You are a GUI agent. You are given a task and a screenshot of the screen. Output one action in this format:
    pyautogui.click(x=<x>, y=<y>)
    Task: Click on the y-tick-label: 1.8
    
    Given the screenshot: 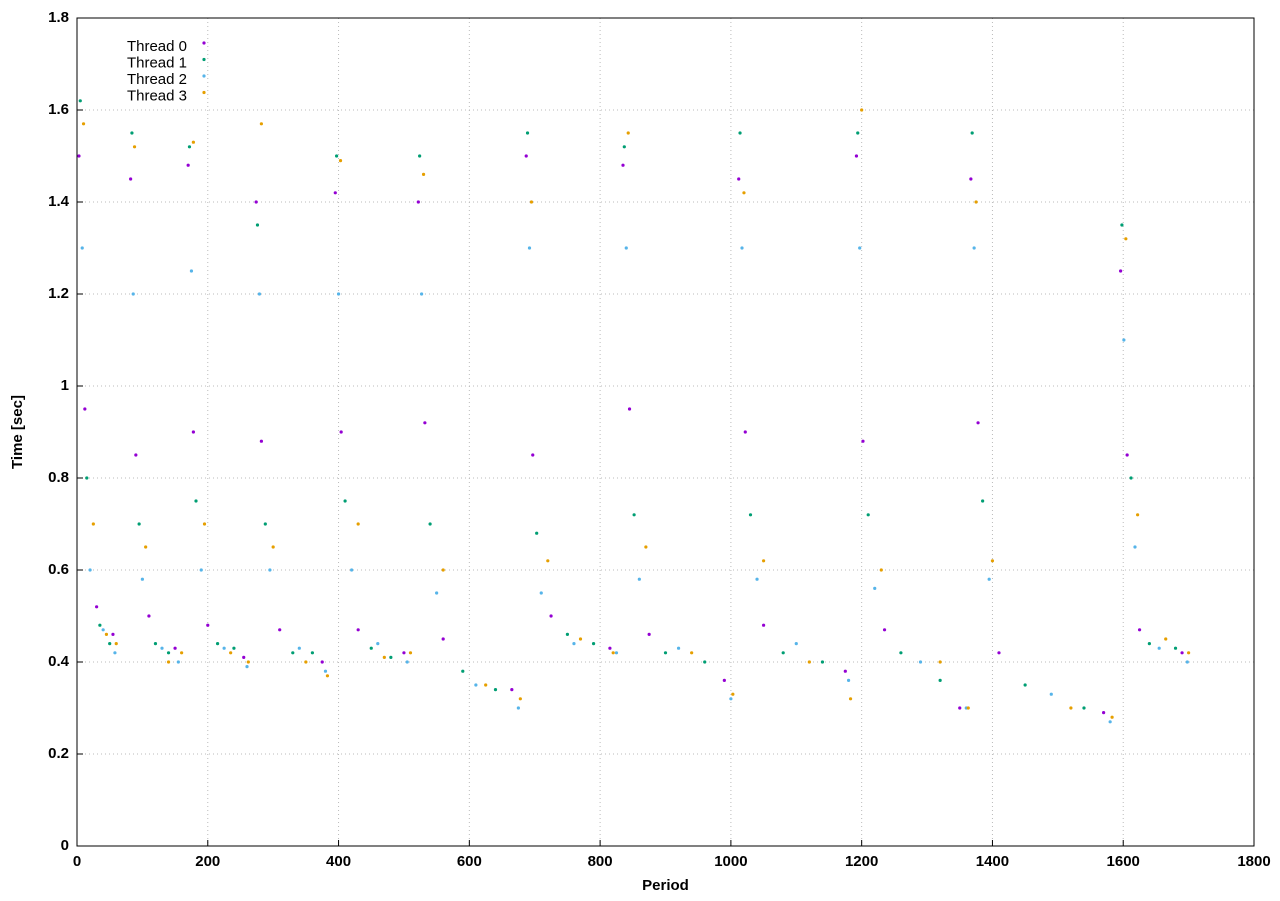 What is the action you would take?
    pyautogui.click(x=58, y=17)
    